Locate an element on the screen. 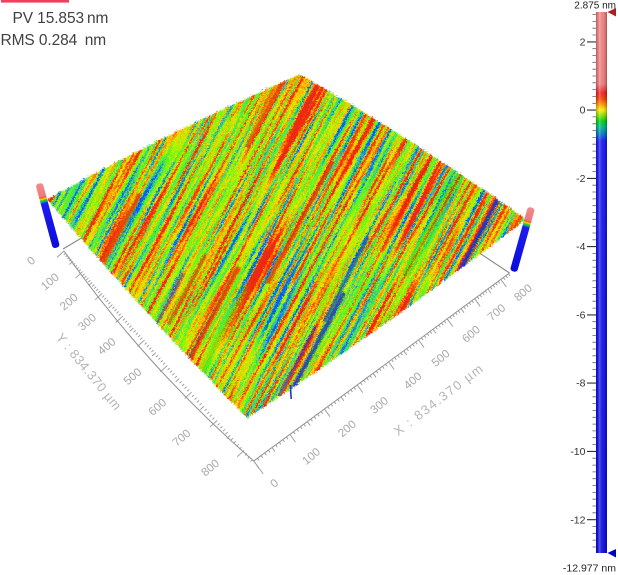 The width and height of the screenshot is (618, 575). svg-text: -6 is located at coordinates (580, 316).